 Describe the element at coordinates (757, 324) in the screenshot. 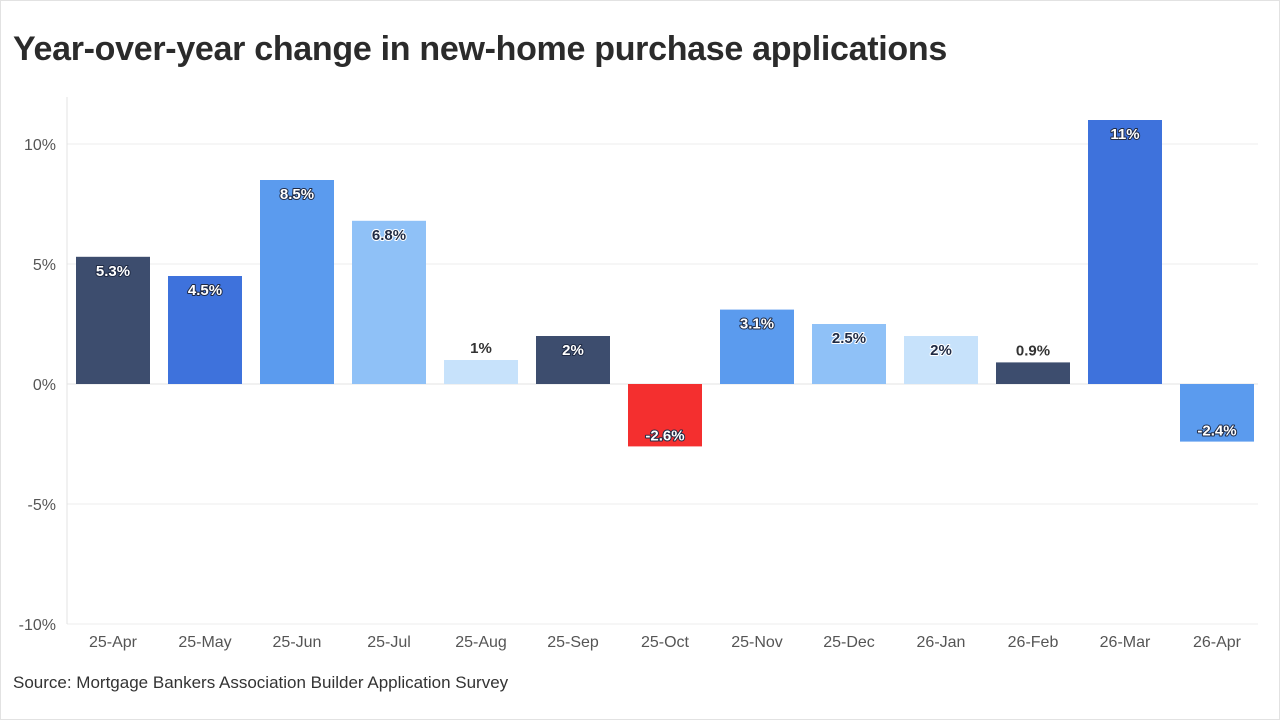

I see `data-label: 3.1%` at that location.